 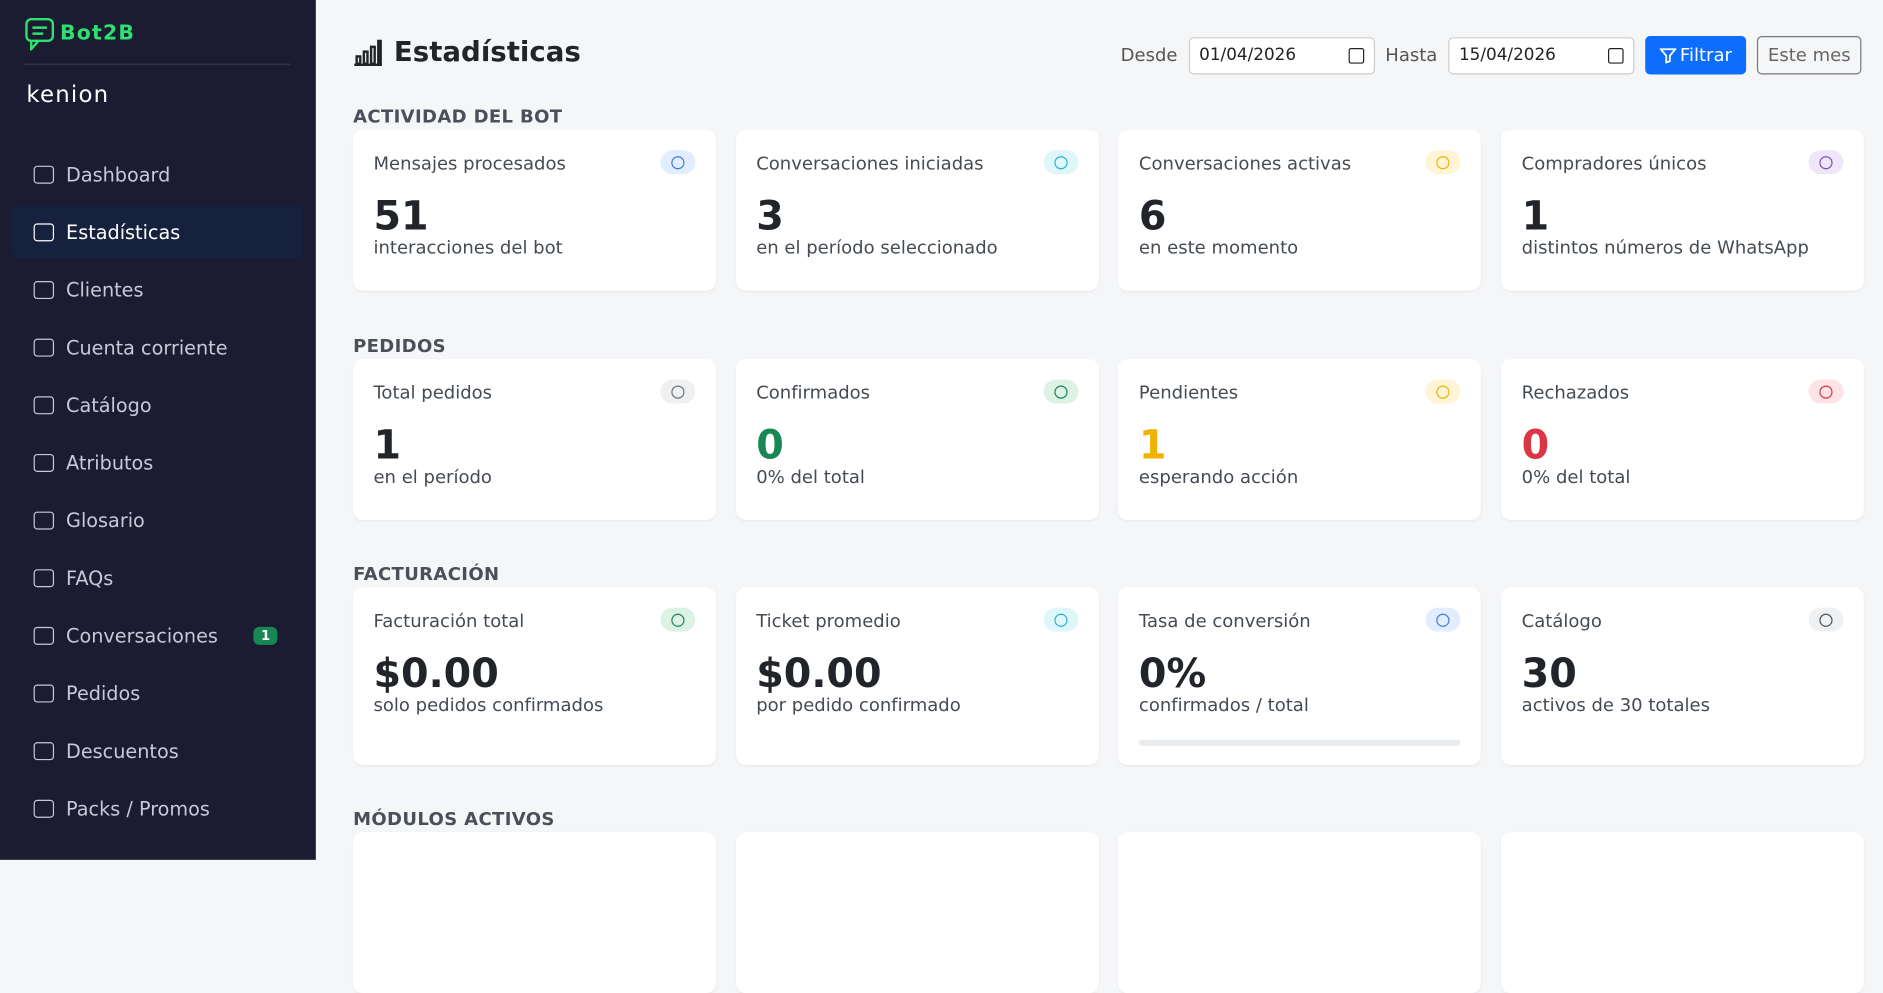 What do you see at coordinates (368, 53) in the screenshot?
I see `title-icon` at bounding box center [368, 53].